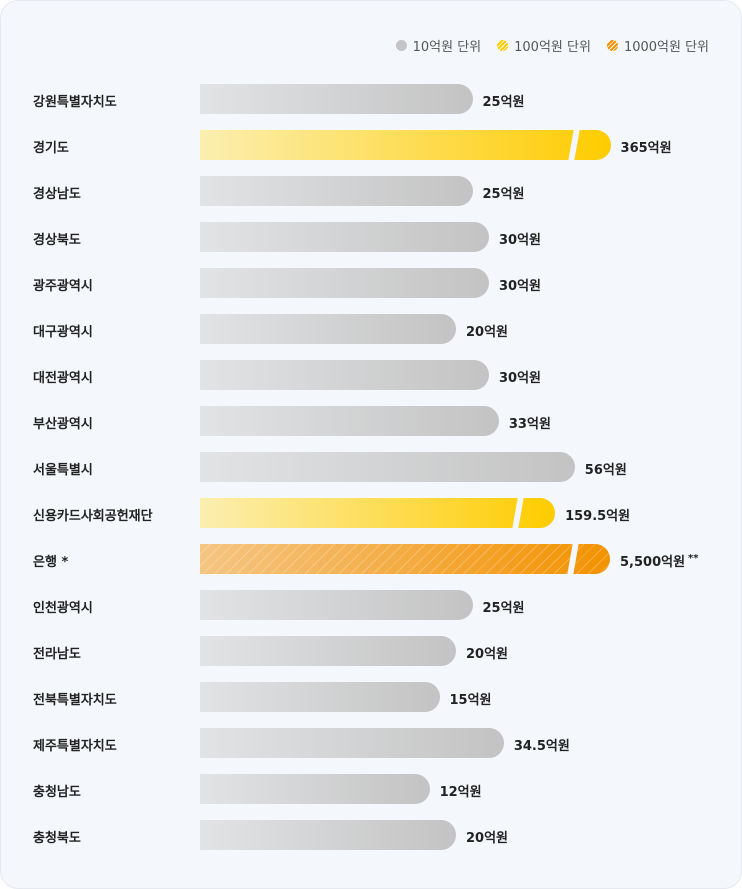 The width and height of the screenshot is (742, 889). I want to click on category-label: 충청남도, so click(57, 792).